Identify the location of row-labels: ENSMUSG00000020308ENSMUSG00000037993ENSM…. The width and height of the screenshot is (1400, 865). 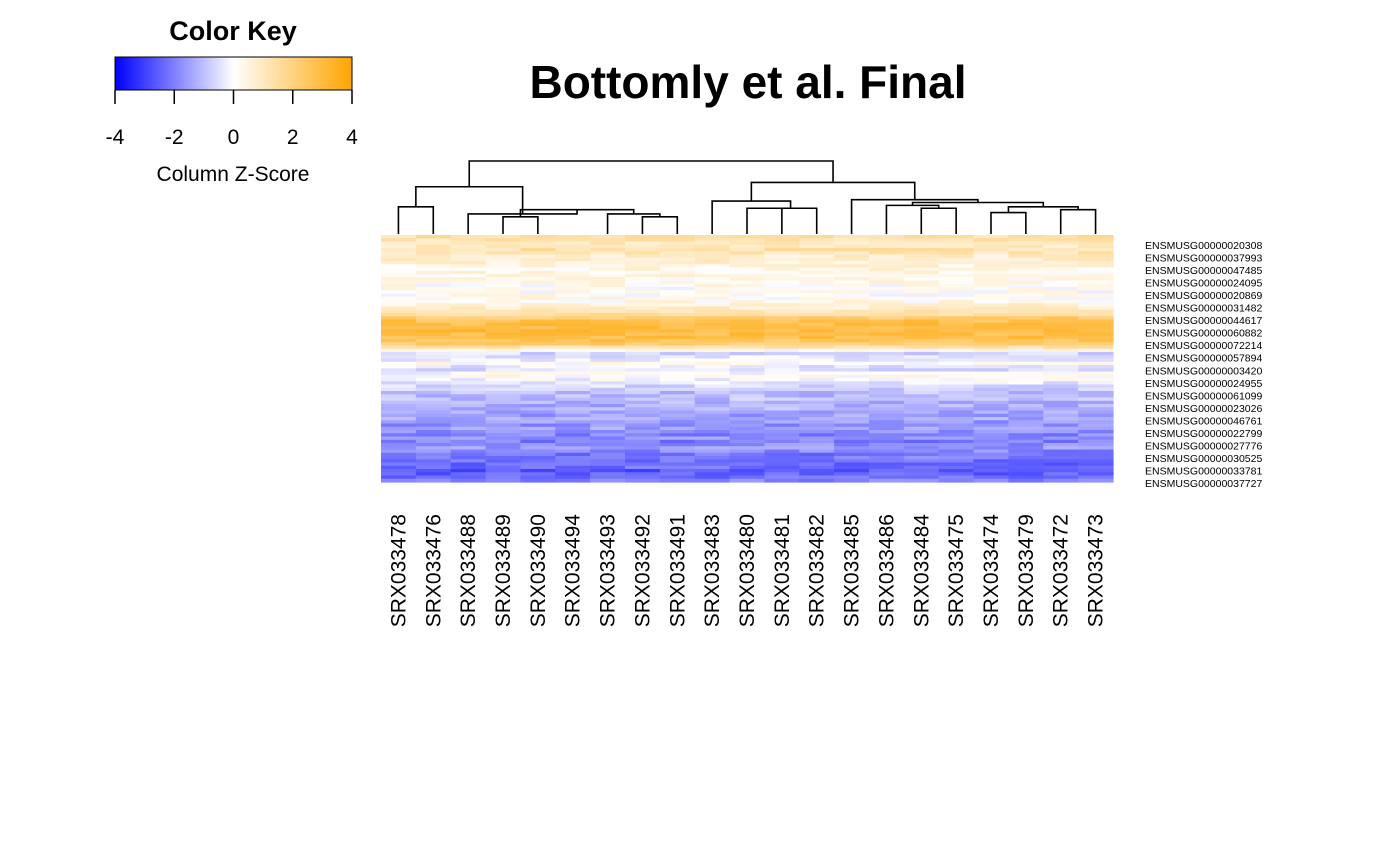
(1203, 365).